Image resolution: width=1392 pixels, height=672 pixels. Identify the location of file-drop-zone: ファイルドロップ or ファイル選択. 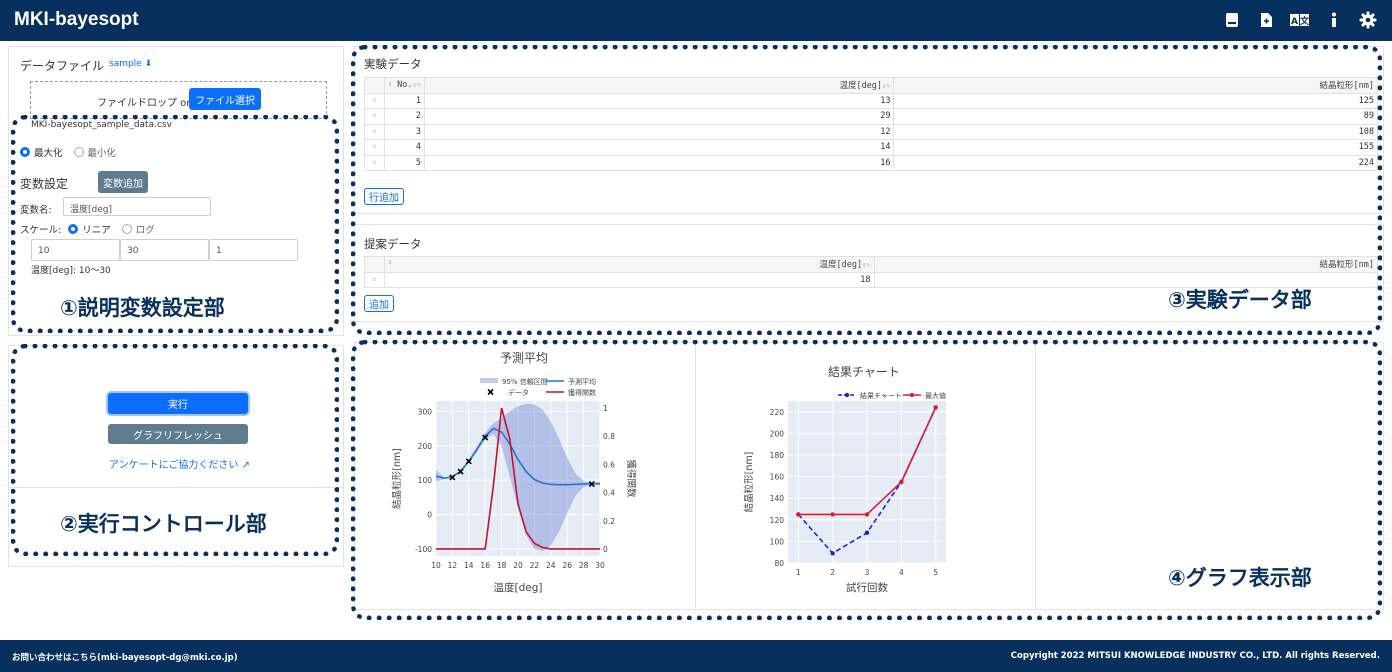
(178, 100).